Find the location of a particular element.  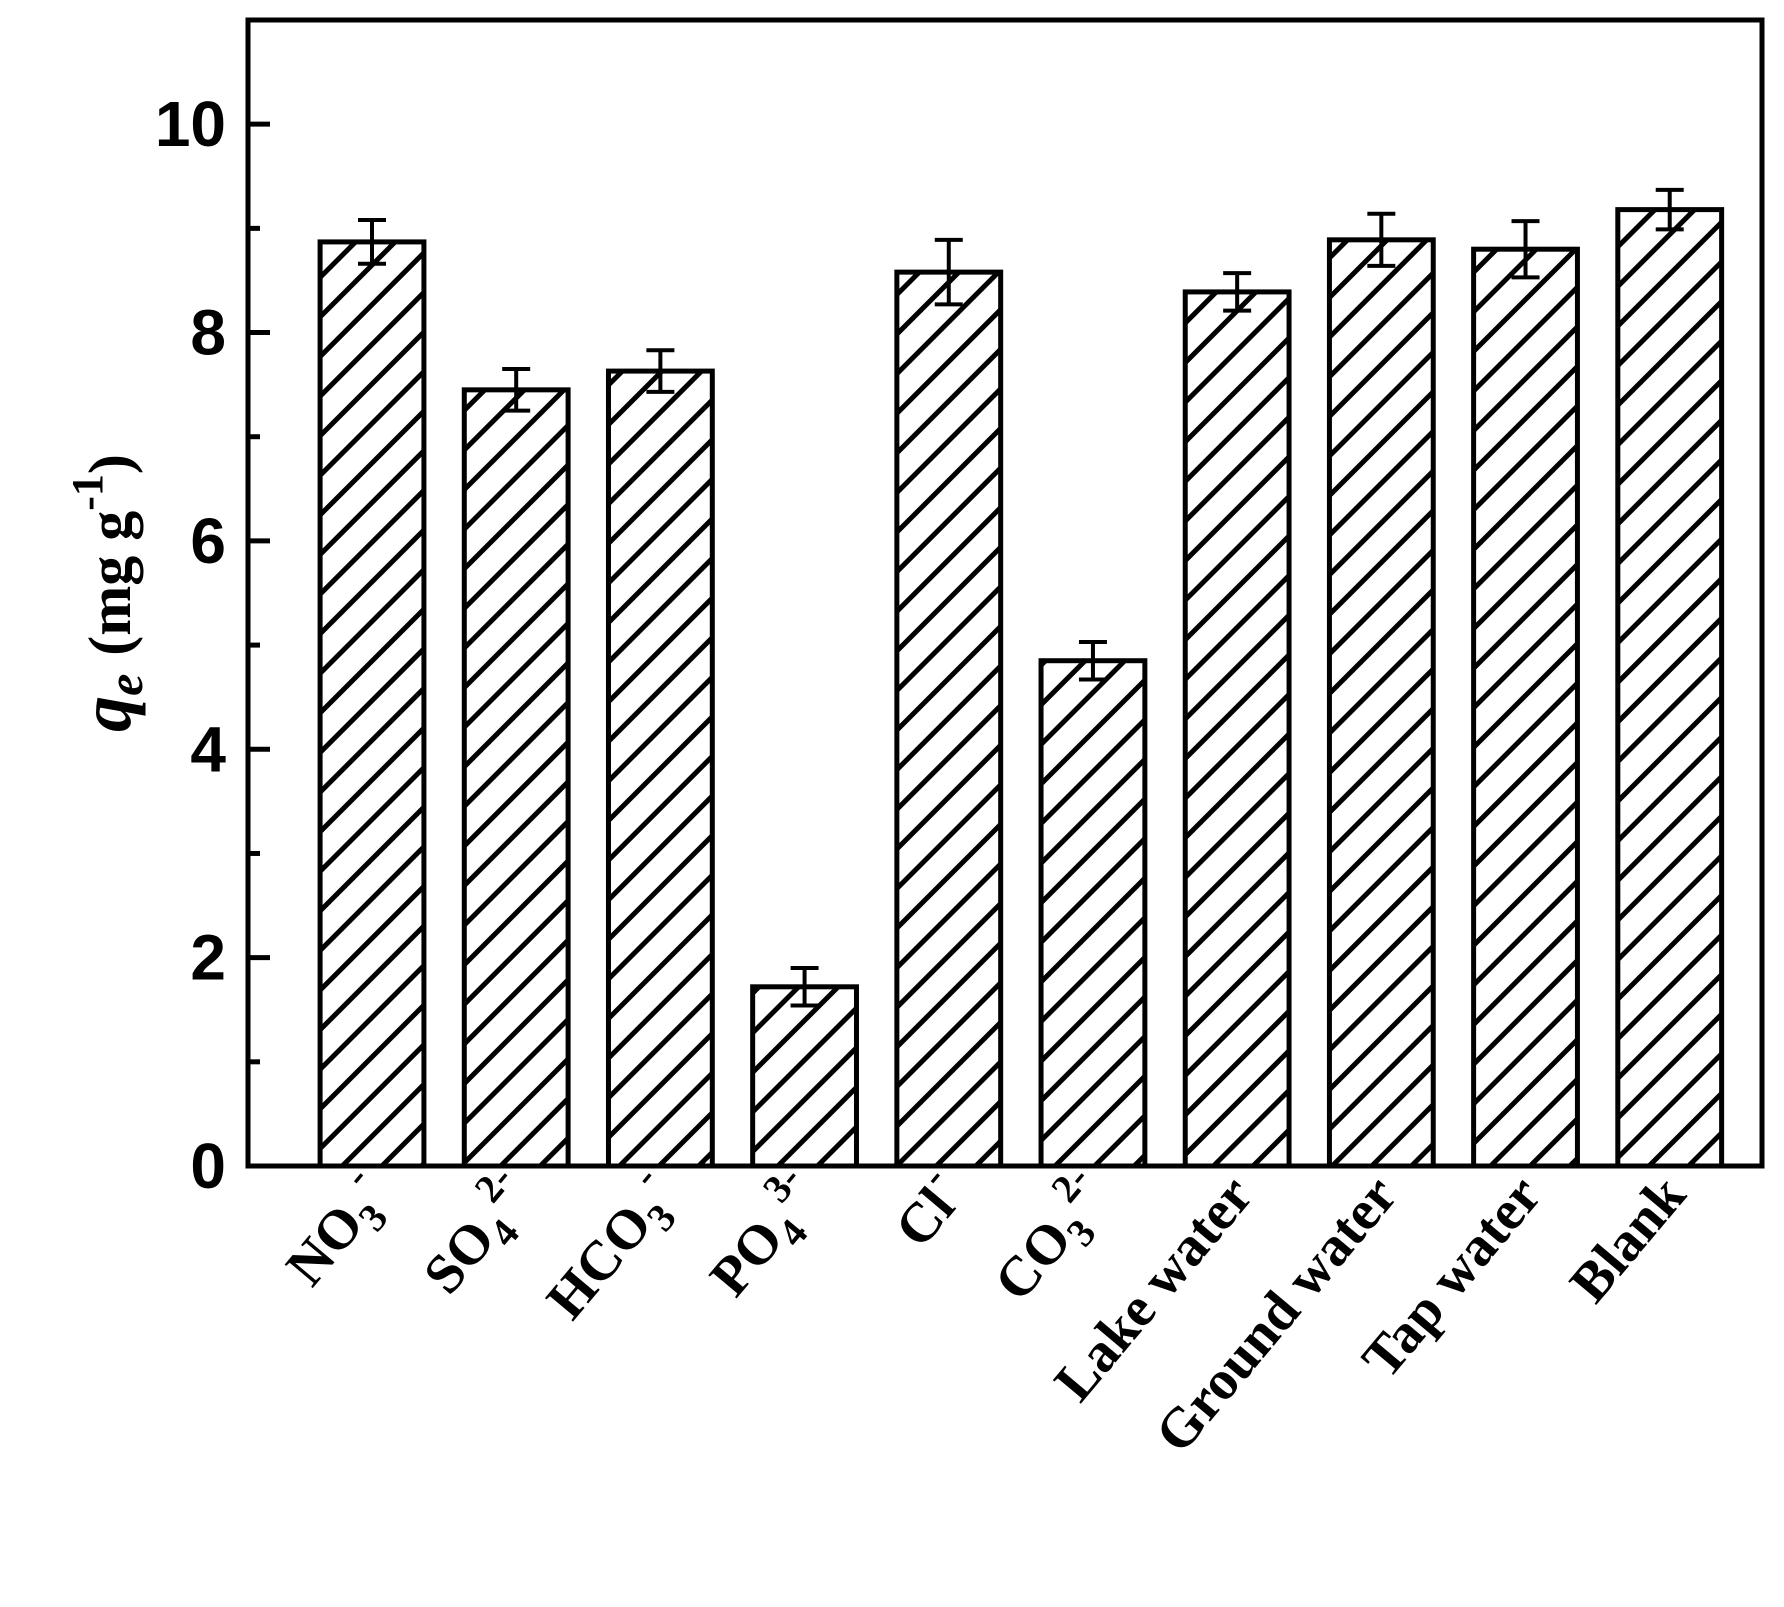

x-tick-label: Blank is located at coordinates (1628, 1239).